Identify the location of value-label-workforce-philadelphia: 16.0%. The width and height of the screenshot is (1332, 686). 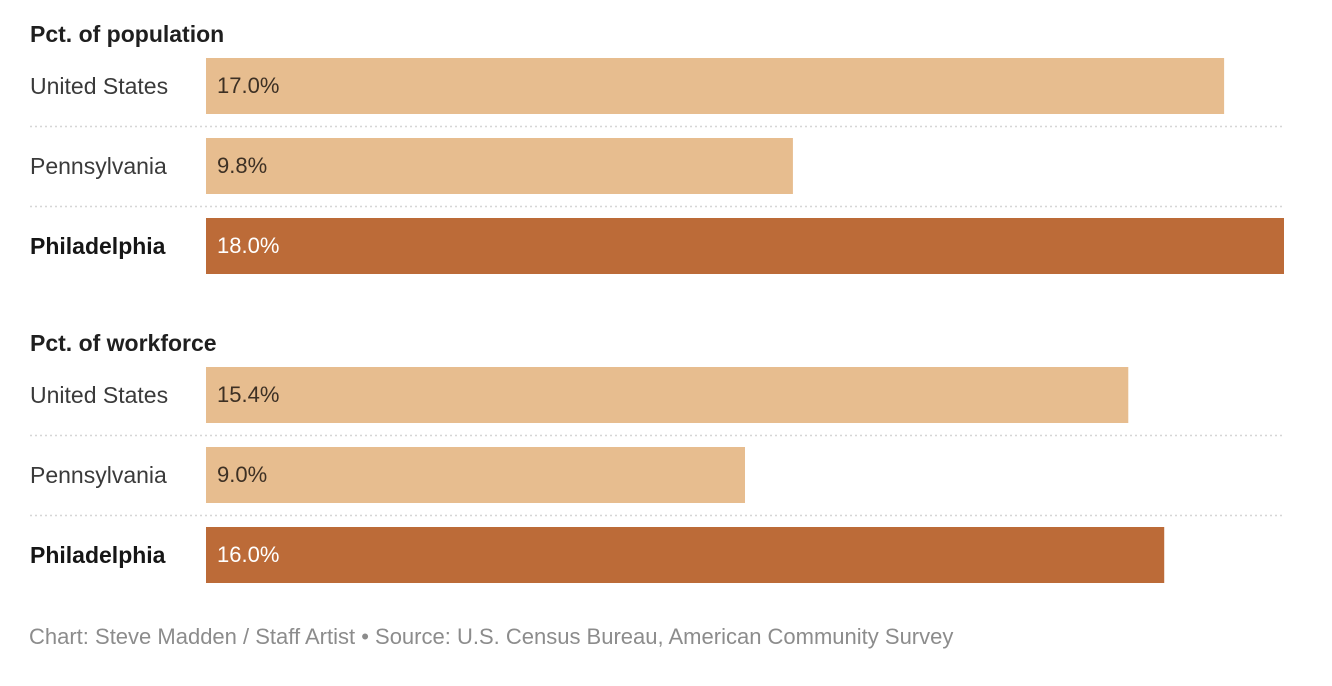
(248, 554).